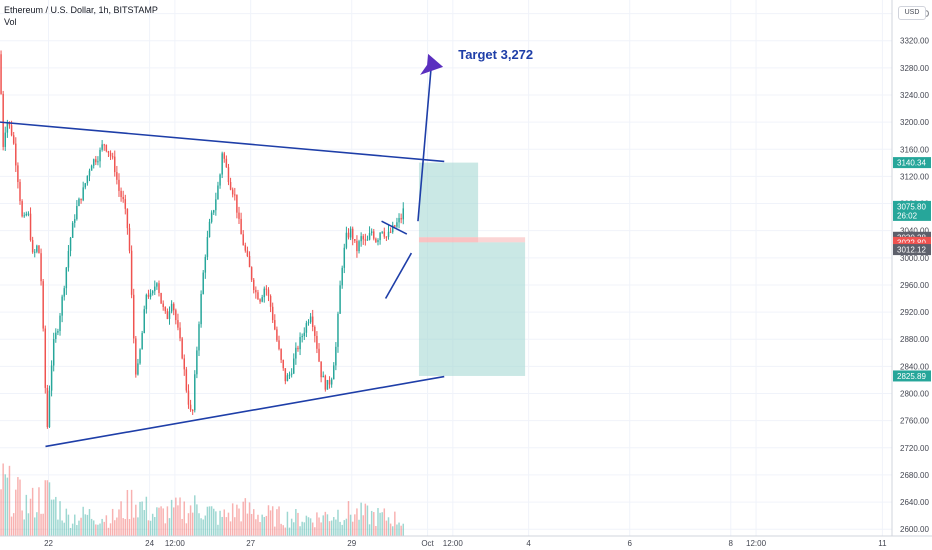  I want to click on price-tick-label: 3280.00, so click(914, 68).